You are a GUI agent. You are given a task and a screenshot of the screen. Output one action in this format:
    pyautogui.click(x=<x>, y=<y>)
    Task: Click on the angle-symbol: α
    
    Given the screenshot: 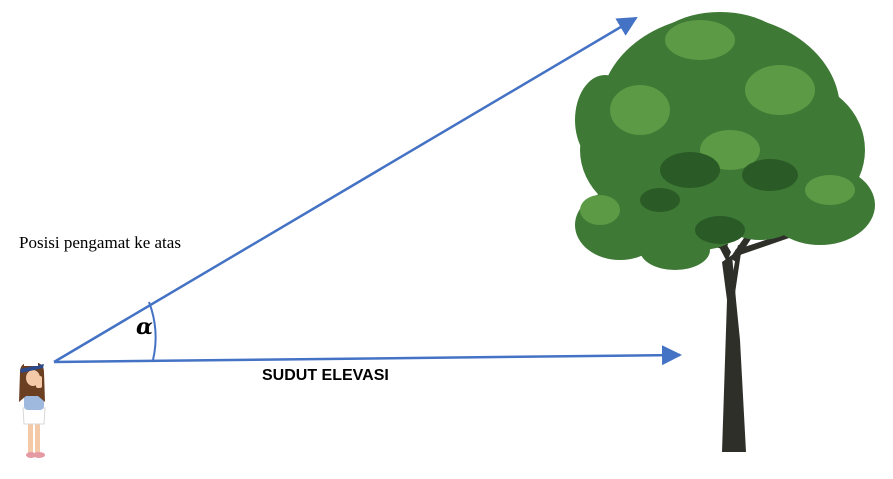 What is the action you would take?
    pyautogui.click(x=144, y=327)
    